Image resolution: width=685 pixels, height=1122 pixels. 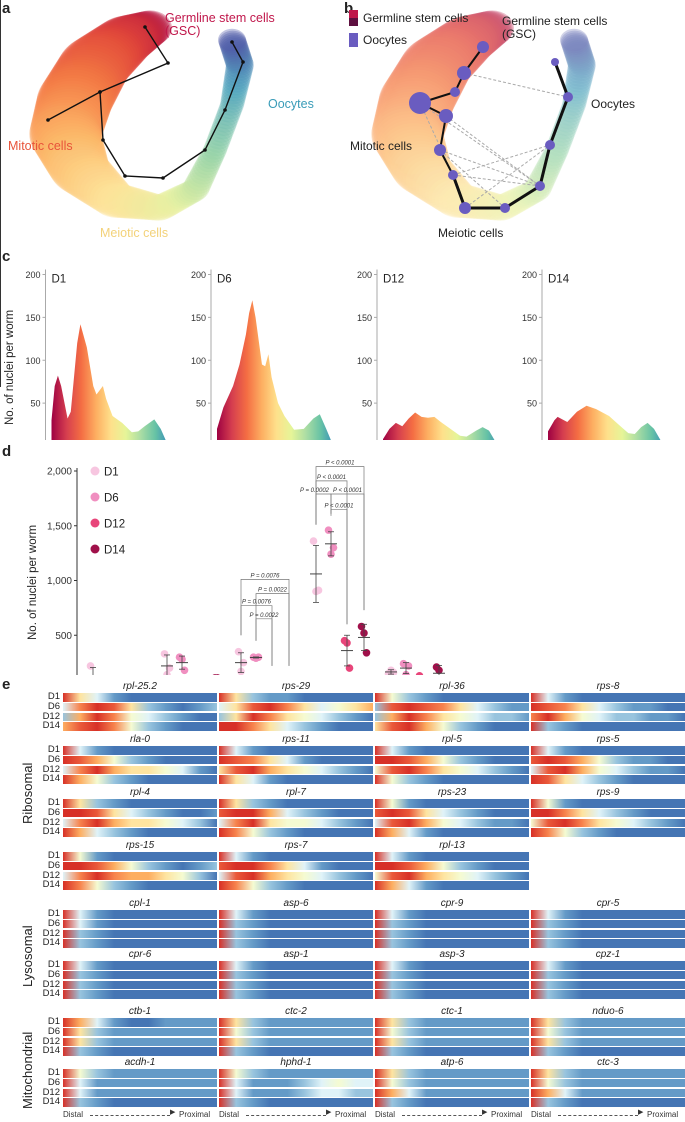 I want to click on gene-title: ctc-1, so click(x=452, y=1011).